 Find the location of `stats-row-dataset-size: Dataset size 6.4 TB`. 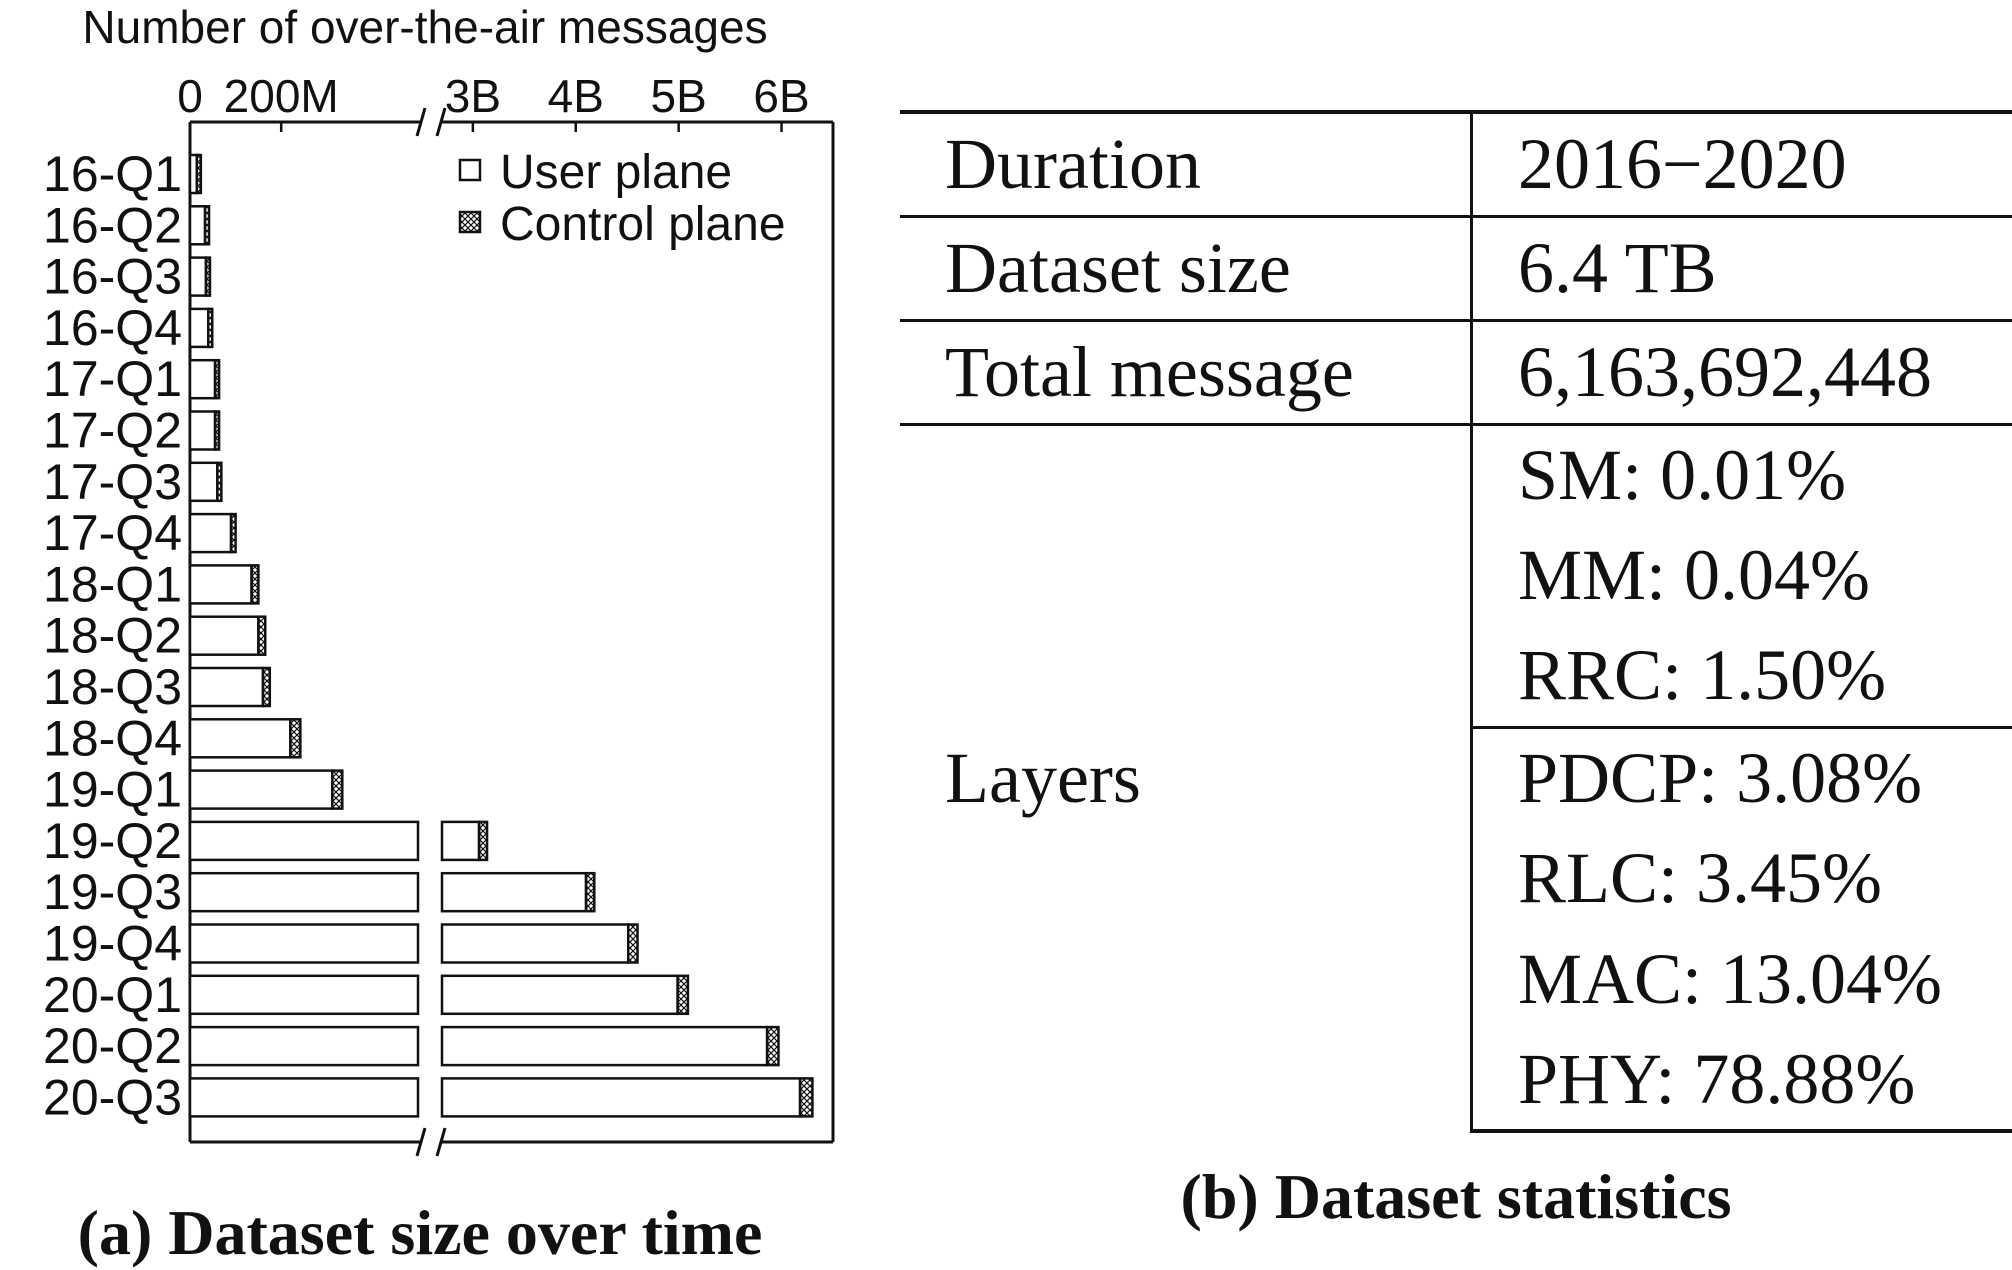

stats-row-dataset-size: Dataset size 6.4 TB is located at coordinates (1456, 268).